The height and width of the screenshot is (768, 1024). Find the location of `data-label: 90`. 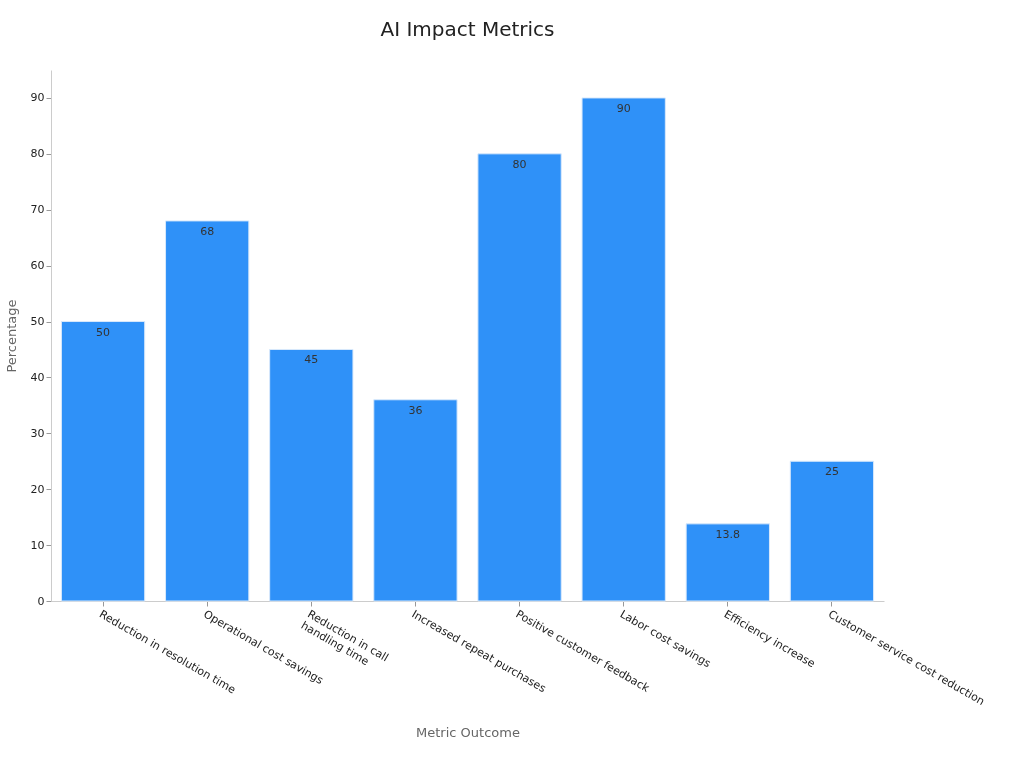

data-label: 90 is located at coordinates (623, 108).